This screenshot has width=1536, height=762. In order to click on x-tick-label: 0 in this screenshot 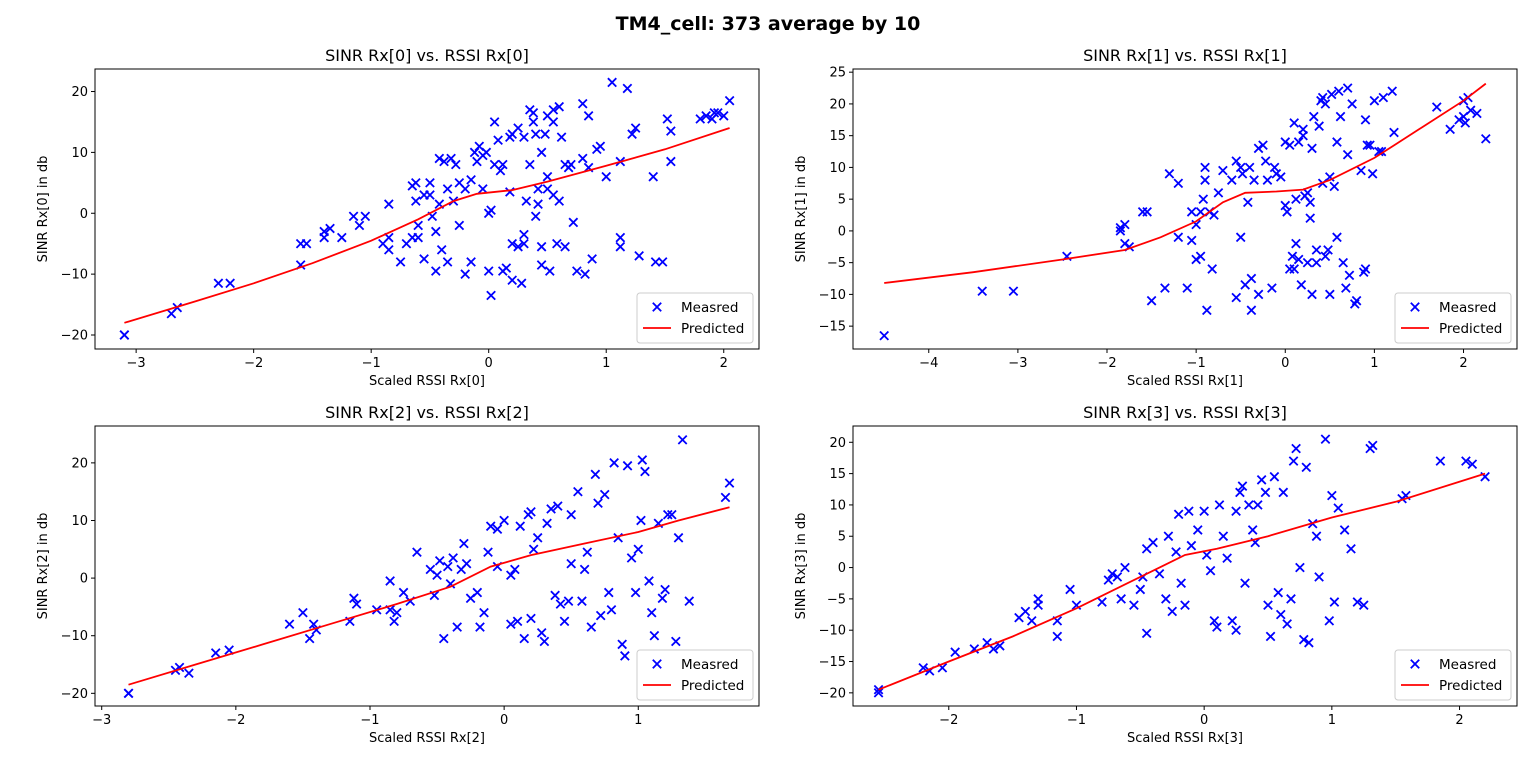, I will do `click(1285, 363)`.